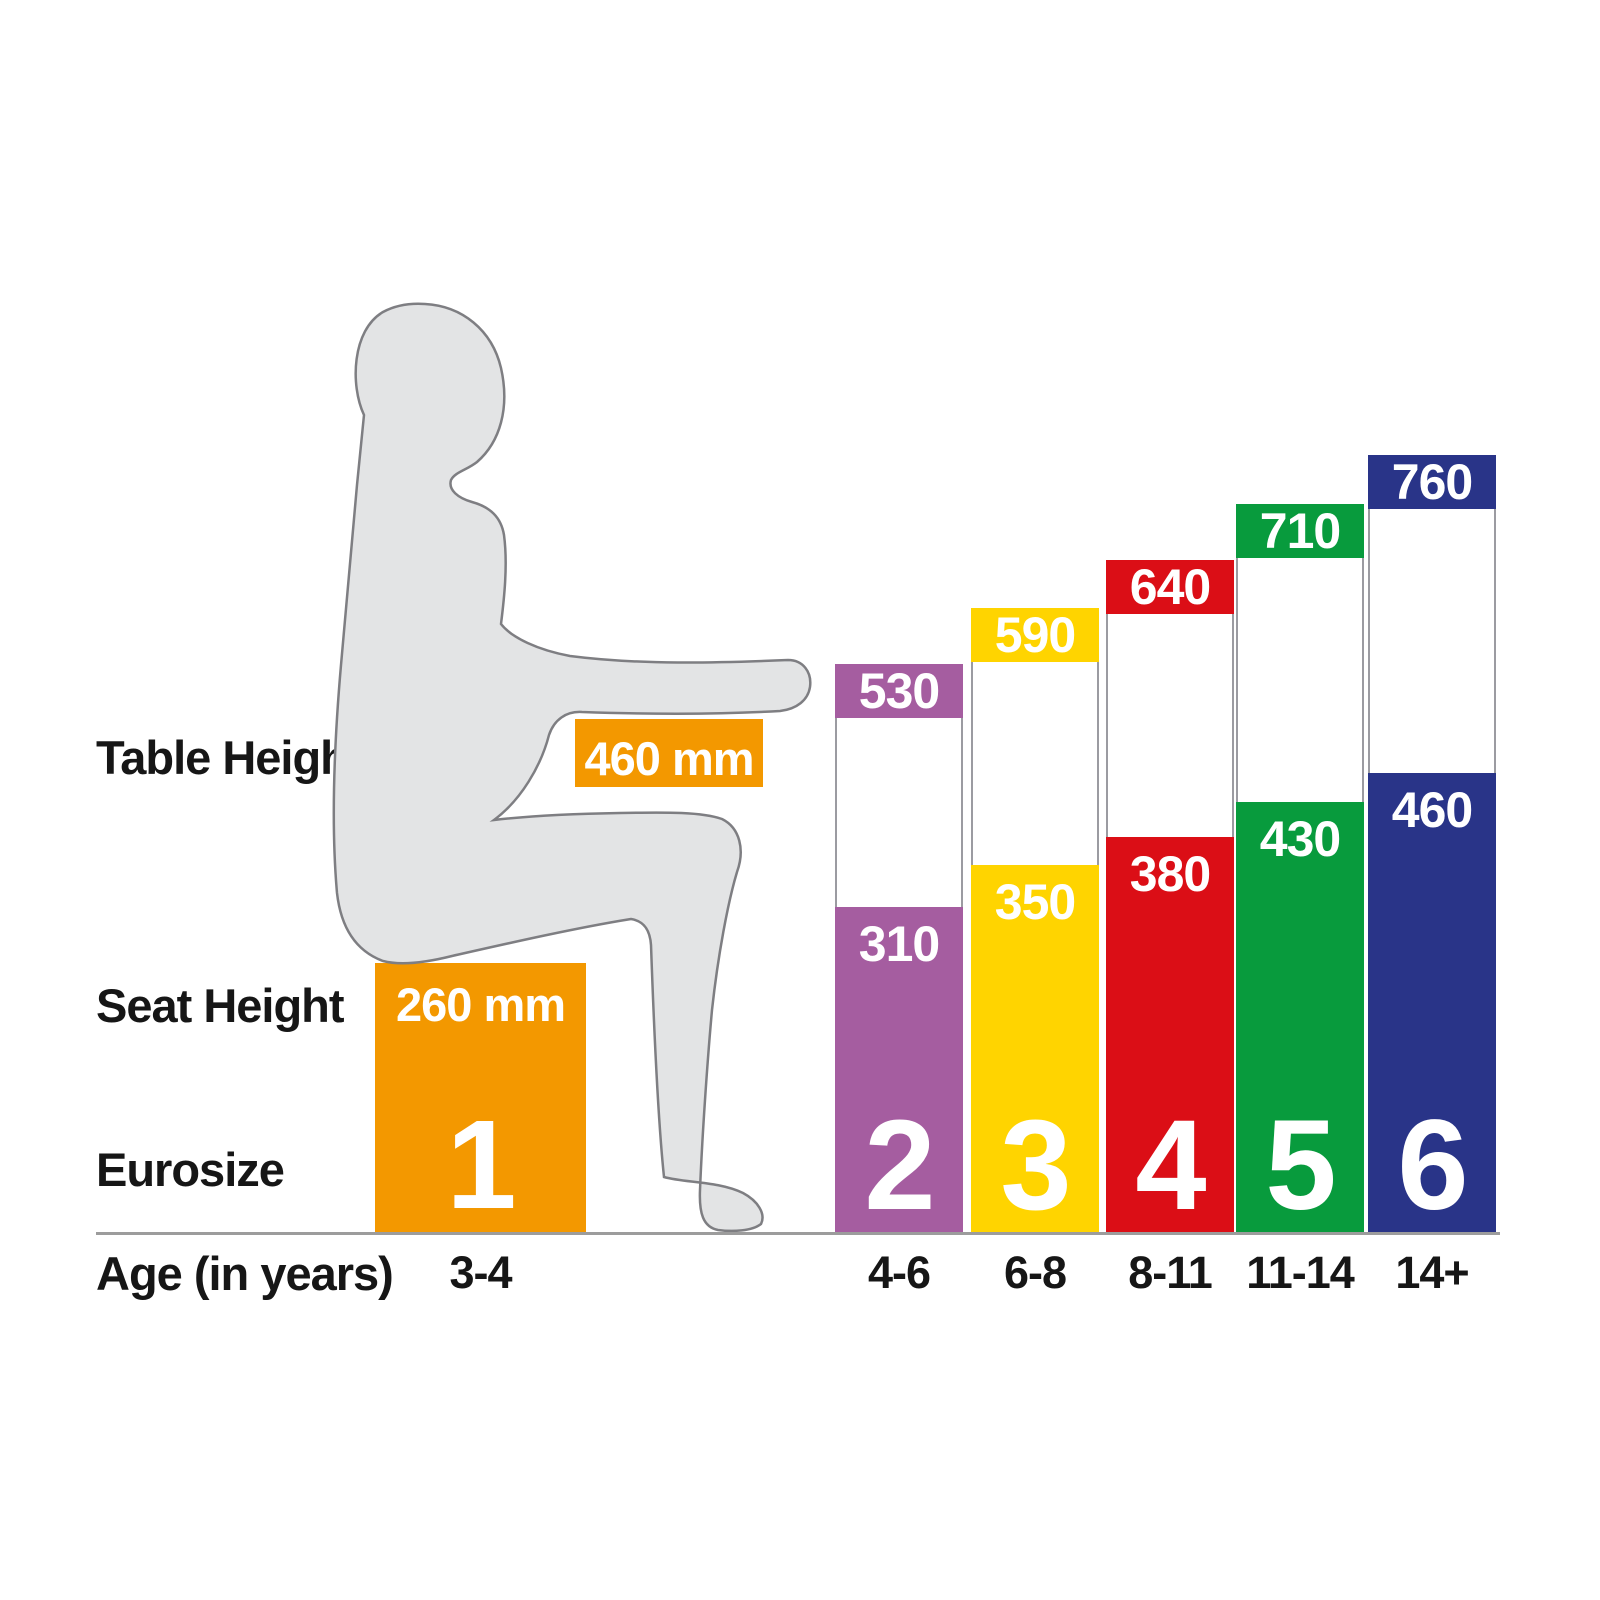 Image resolution: width=1600 pixels, height=1600 pixels. Describe the element at coordinates (1035, 1048) in the screenshot. I see `seat-section: 350 3` at that location.